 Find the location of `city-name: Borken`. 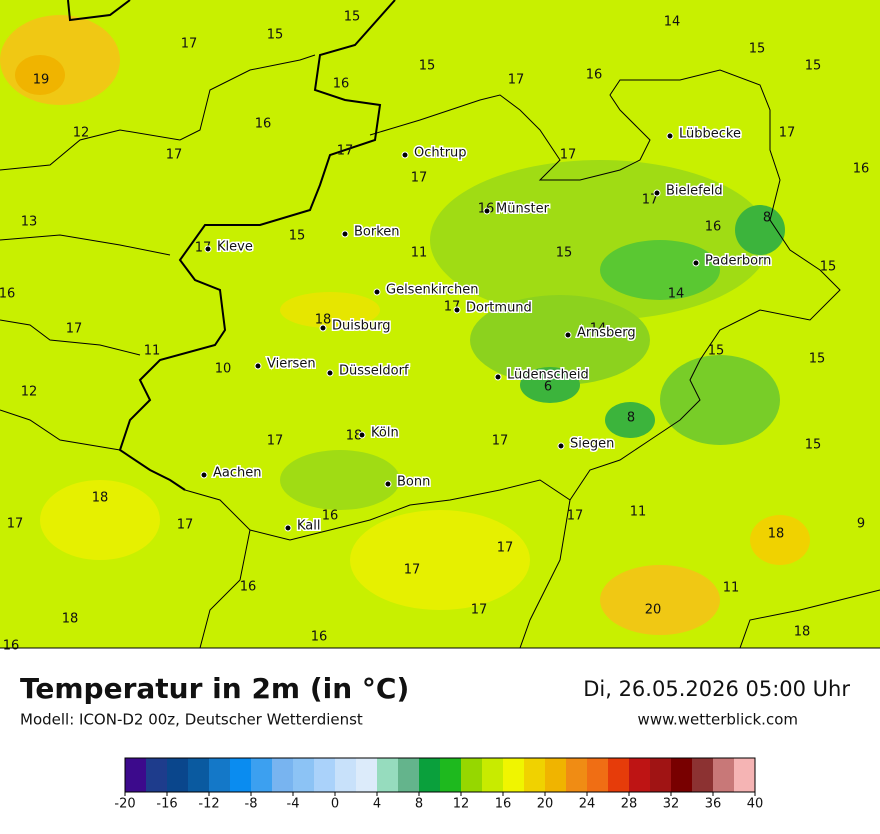

city-name: Borken is located at coordinates (377, 232).